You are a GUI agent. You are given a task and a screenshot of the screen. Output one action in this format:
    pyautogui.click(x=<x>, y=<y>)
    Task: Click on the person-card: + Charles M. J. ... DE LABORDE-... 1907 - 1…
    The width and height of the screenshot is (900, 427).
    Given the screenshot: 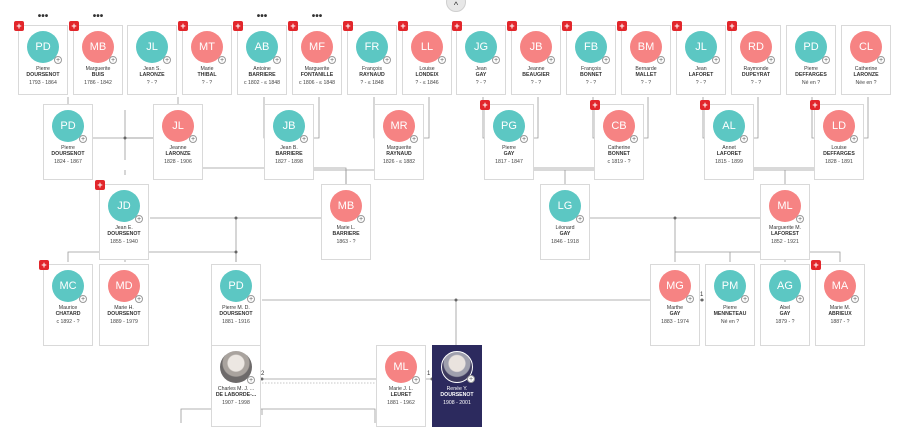 What is the action you would take?
    pyautogui.click(x=236, y=386)
    